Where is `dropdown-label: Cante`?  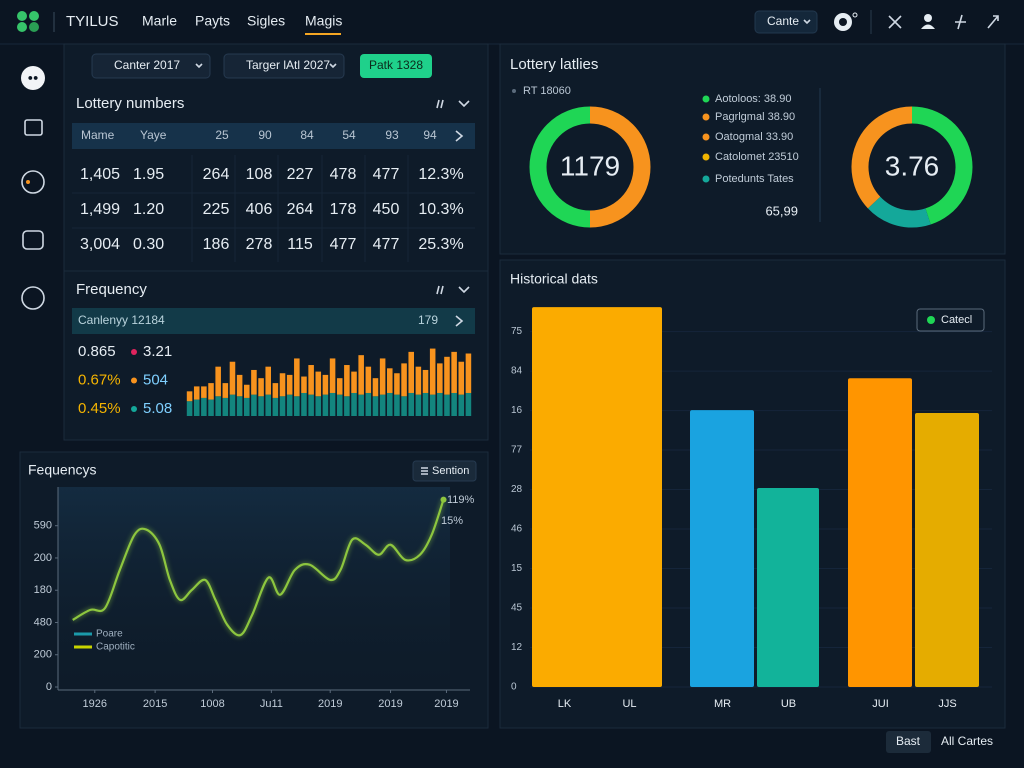
dropdown-label: Cante is located at coordinates (783, 21).